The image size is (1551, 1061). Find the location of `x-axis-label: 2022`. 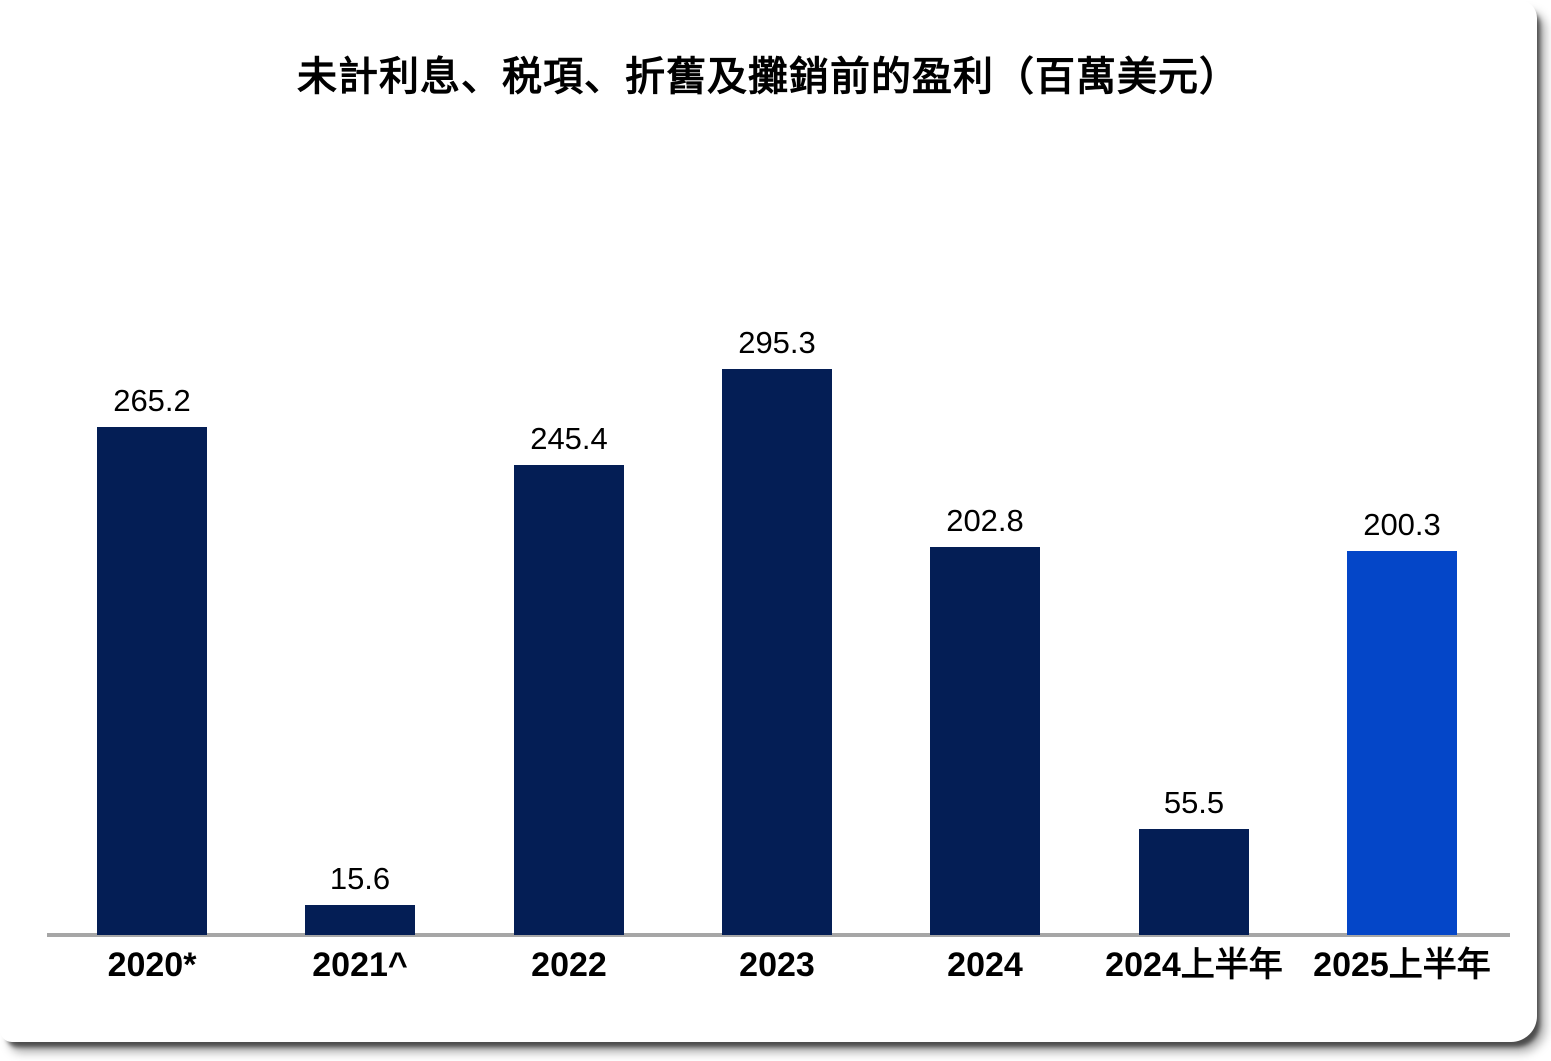

x-axis-label: 2022 is located at coordinates (569, 965).